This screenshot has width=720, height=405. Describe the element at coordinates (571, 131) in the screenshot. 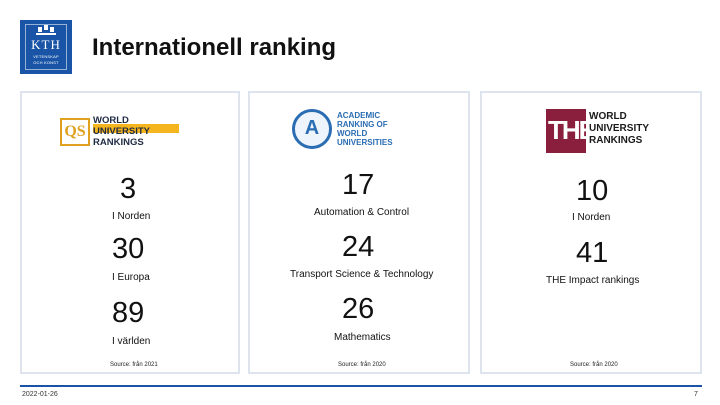

I see `the-logo-mark: THE` at that location.